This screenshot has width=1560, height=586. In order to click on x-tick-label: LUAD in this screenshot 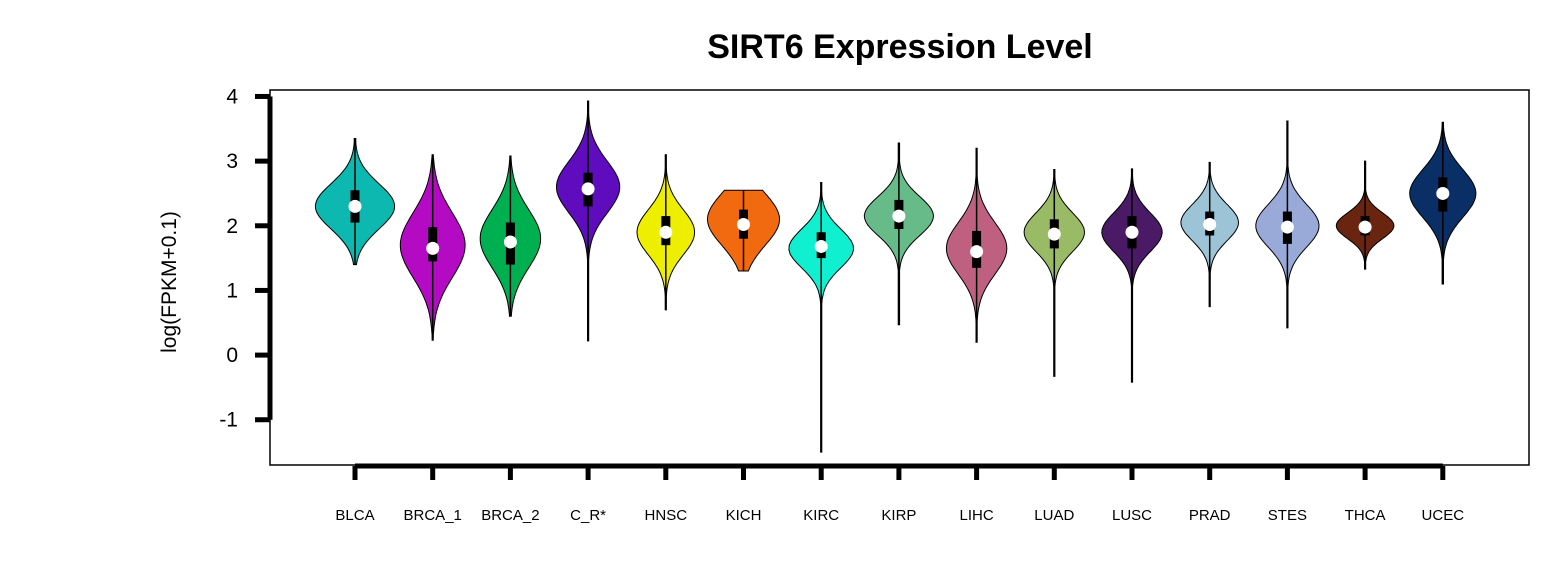, I will do `click(1054, 515)`.